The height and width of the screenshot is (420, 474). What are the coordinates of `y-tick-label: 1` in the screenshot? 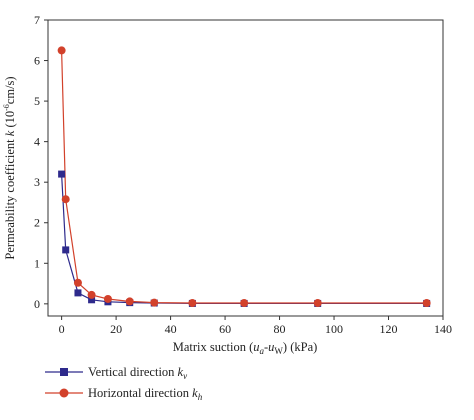 It's located at (37, 263).